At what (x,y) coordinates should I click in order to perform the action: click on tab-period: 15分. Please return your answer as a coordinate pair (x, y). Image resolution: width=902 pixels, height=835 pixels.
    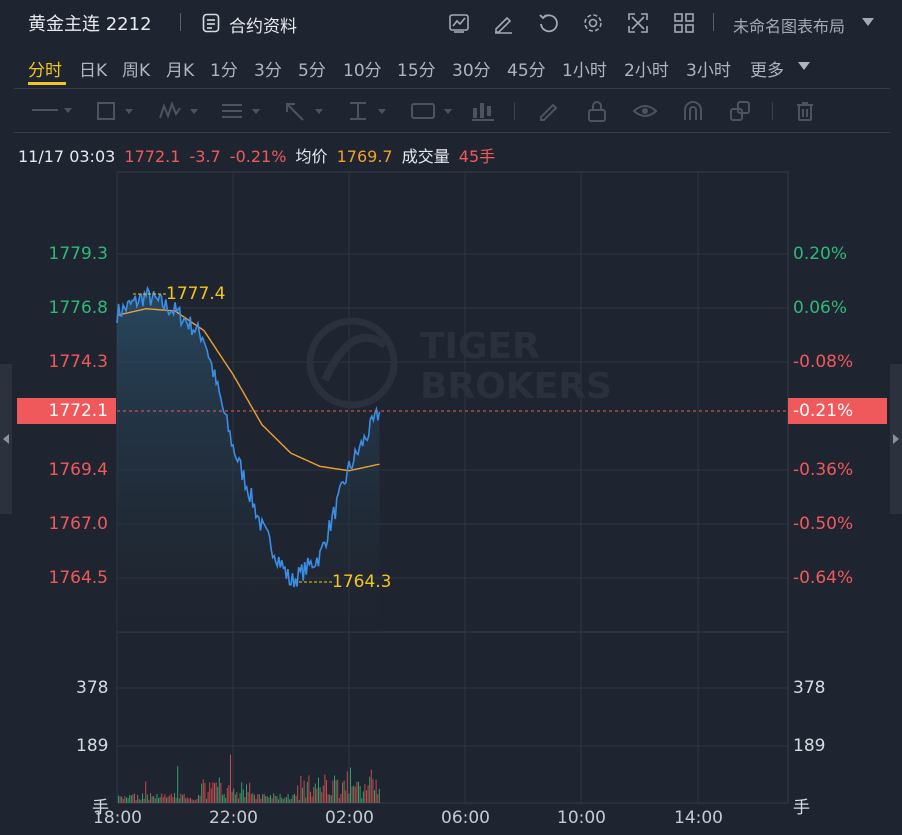
    Looking at the image, I should click on (416, 71).